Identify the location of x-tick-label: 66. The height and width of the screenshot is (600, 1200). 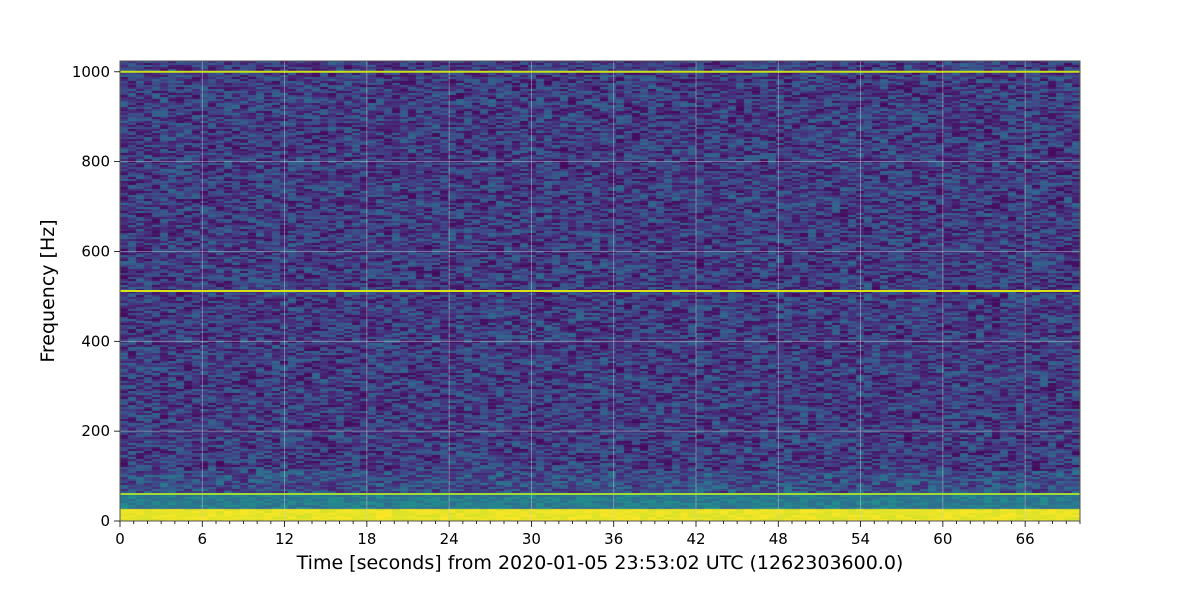
(1025, 539).